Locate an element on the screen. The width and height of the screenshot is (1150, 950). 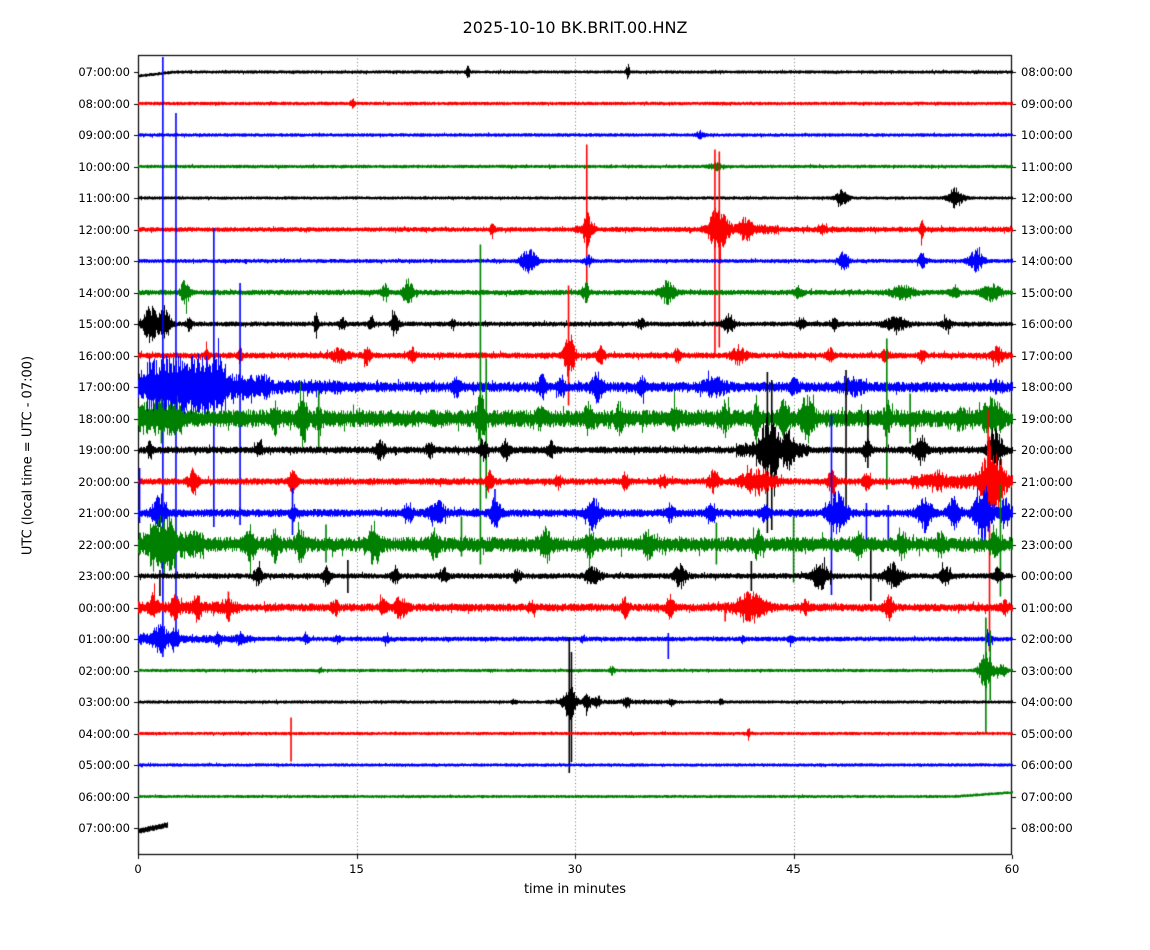
right-time-label: 09:00:00 is located at coordinates (1047, 103).